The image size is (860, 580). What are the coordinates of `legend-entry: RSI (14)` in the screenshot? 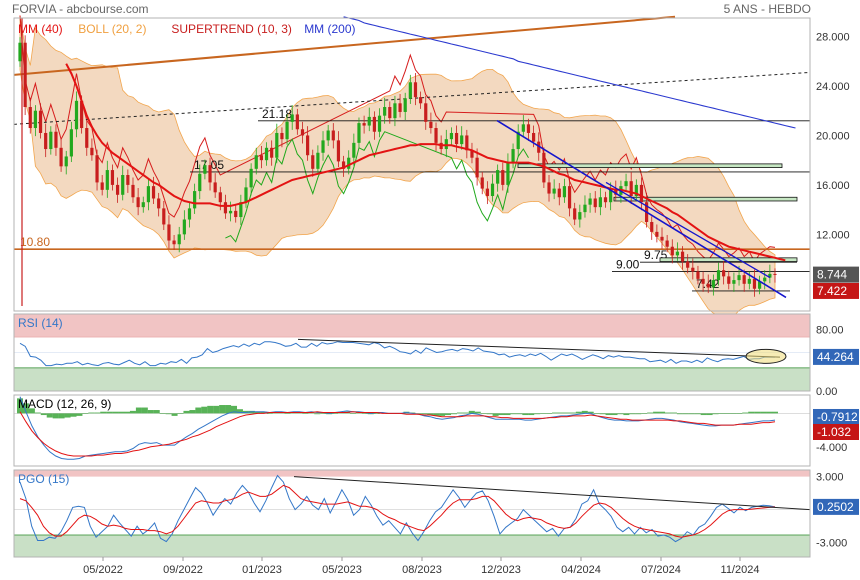 It's located at (40, 323).